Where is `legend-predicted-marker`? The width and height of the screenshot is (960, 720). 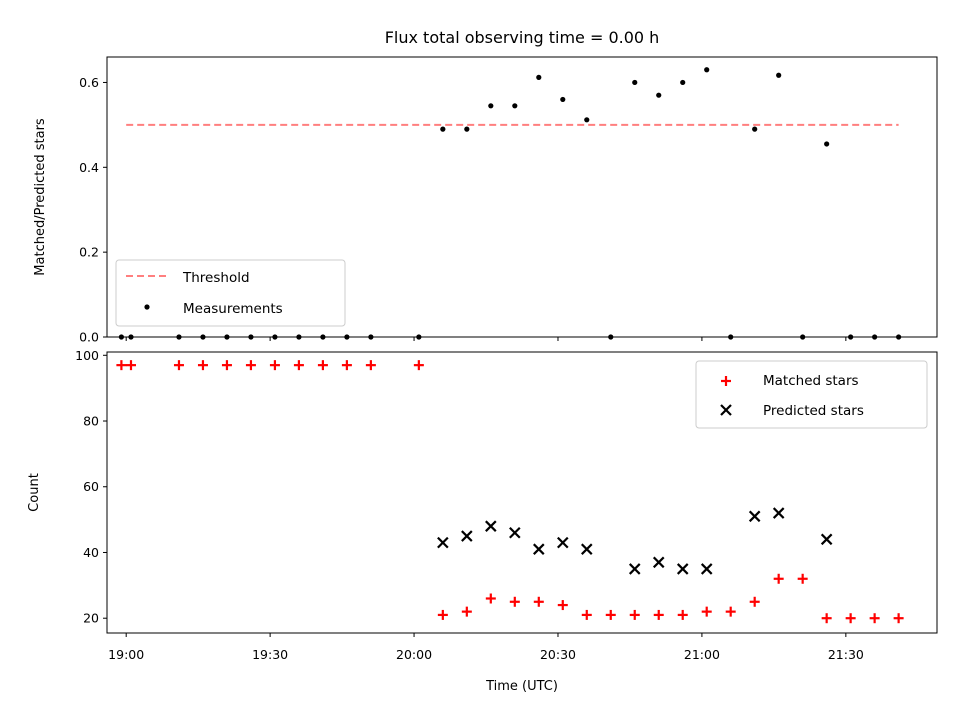
legend-predicted-marker is located at coordinates (726, 410).